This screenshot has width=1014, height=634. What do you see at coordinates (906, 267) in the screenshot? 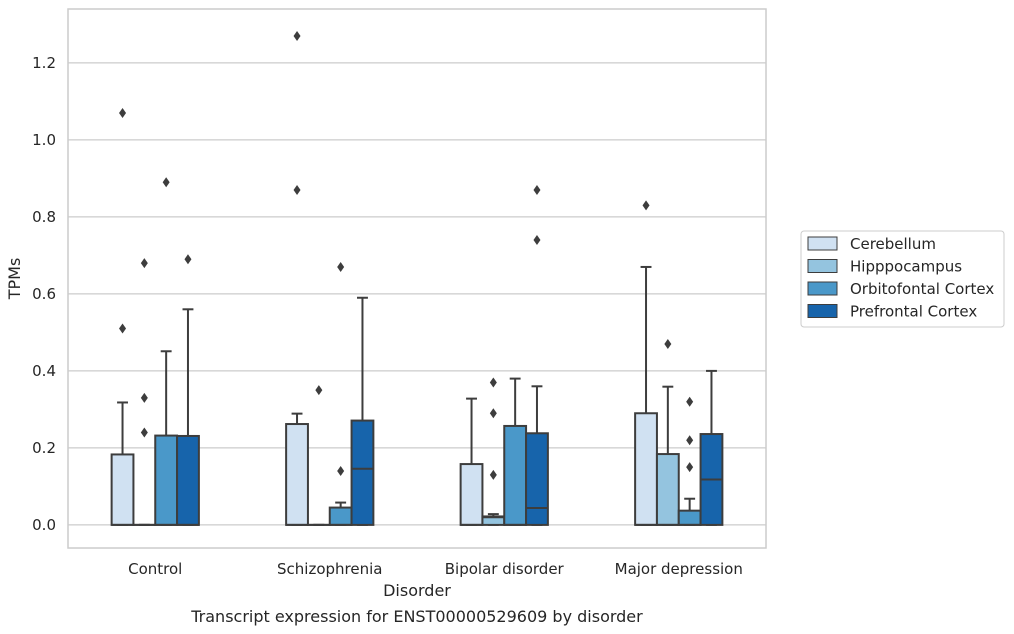
I see `legend-label: Hipppocampus` at bounding box center [906, 267].